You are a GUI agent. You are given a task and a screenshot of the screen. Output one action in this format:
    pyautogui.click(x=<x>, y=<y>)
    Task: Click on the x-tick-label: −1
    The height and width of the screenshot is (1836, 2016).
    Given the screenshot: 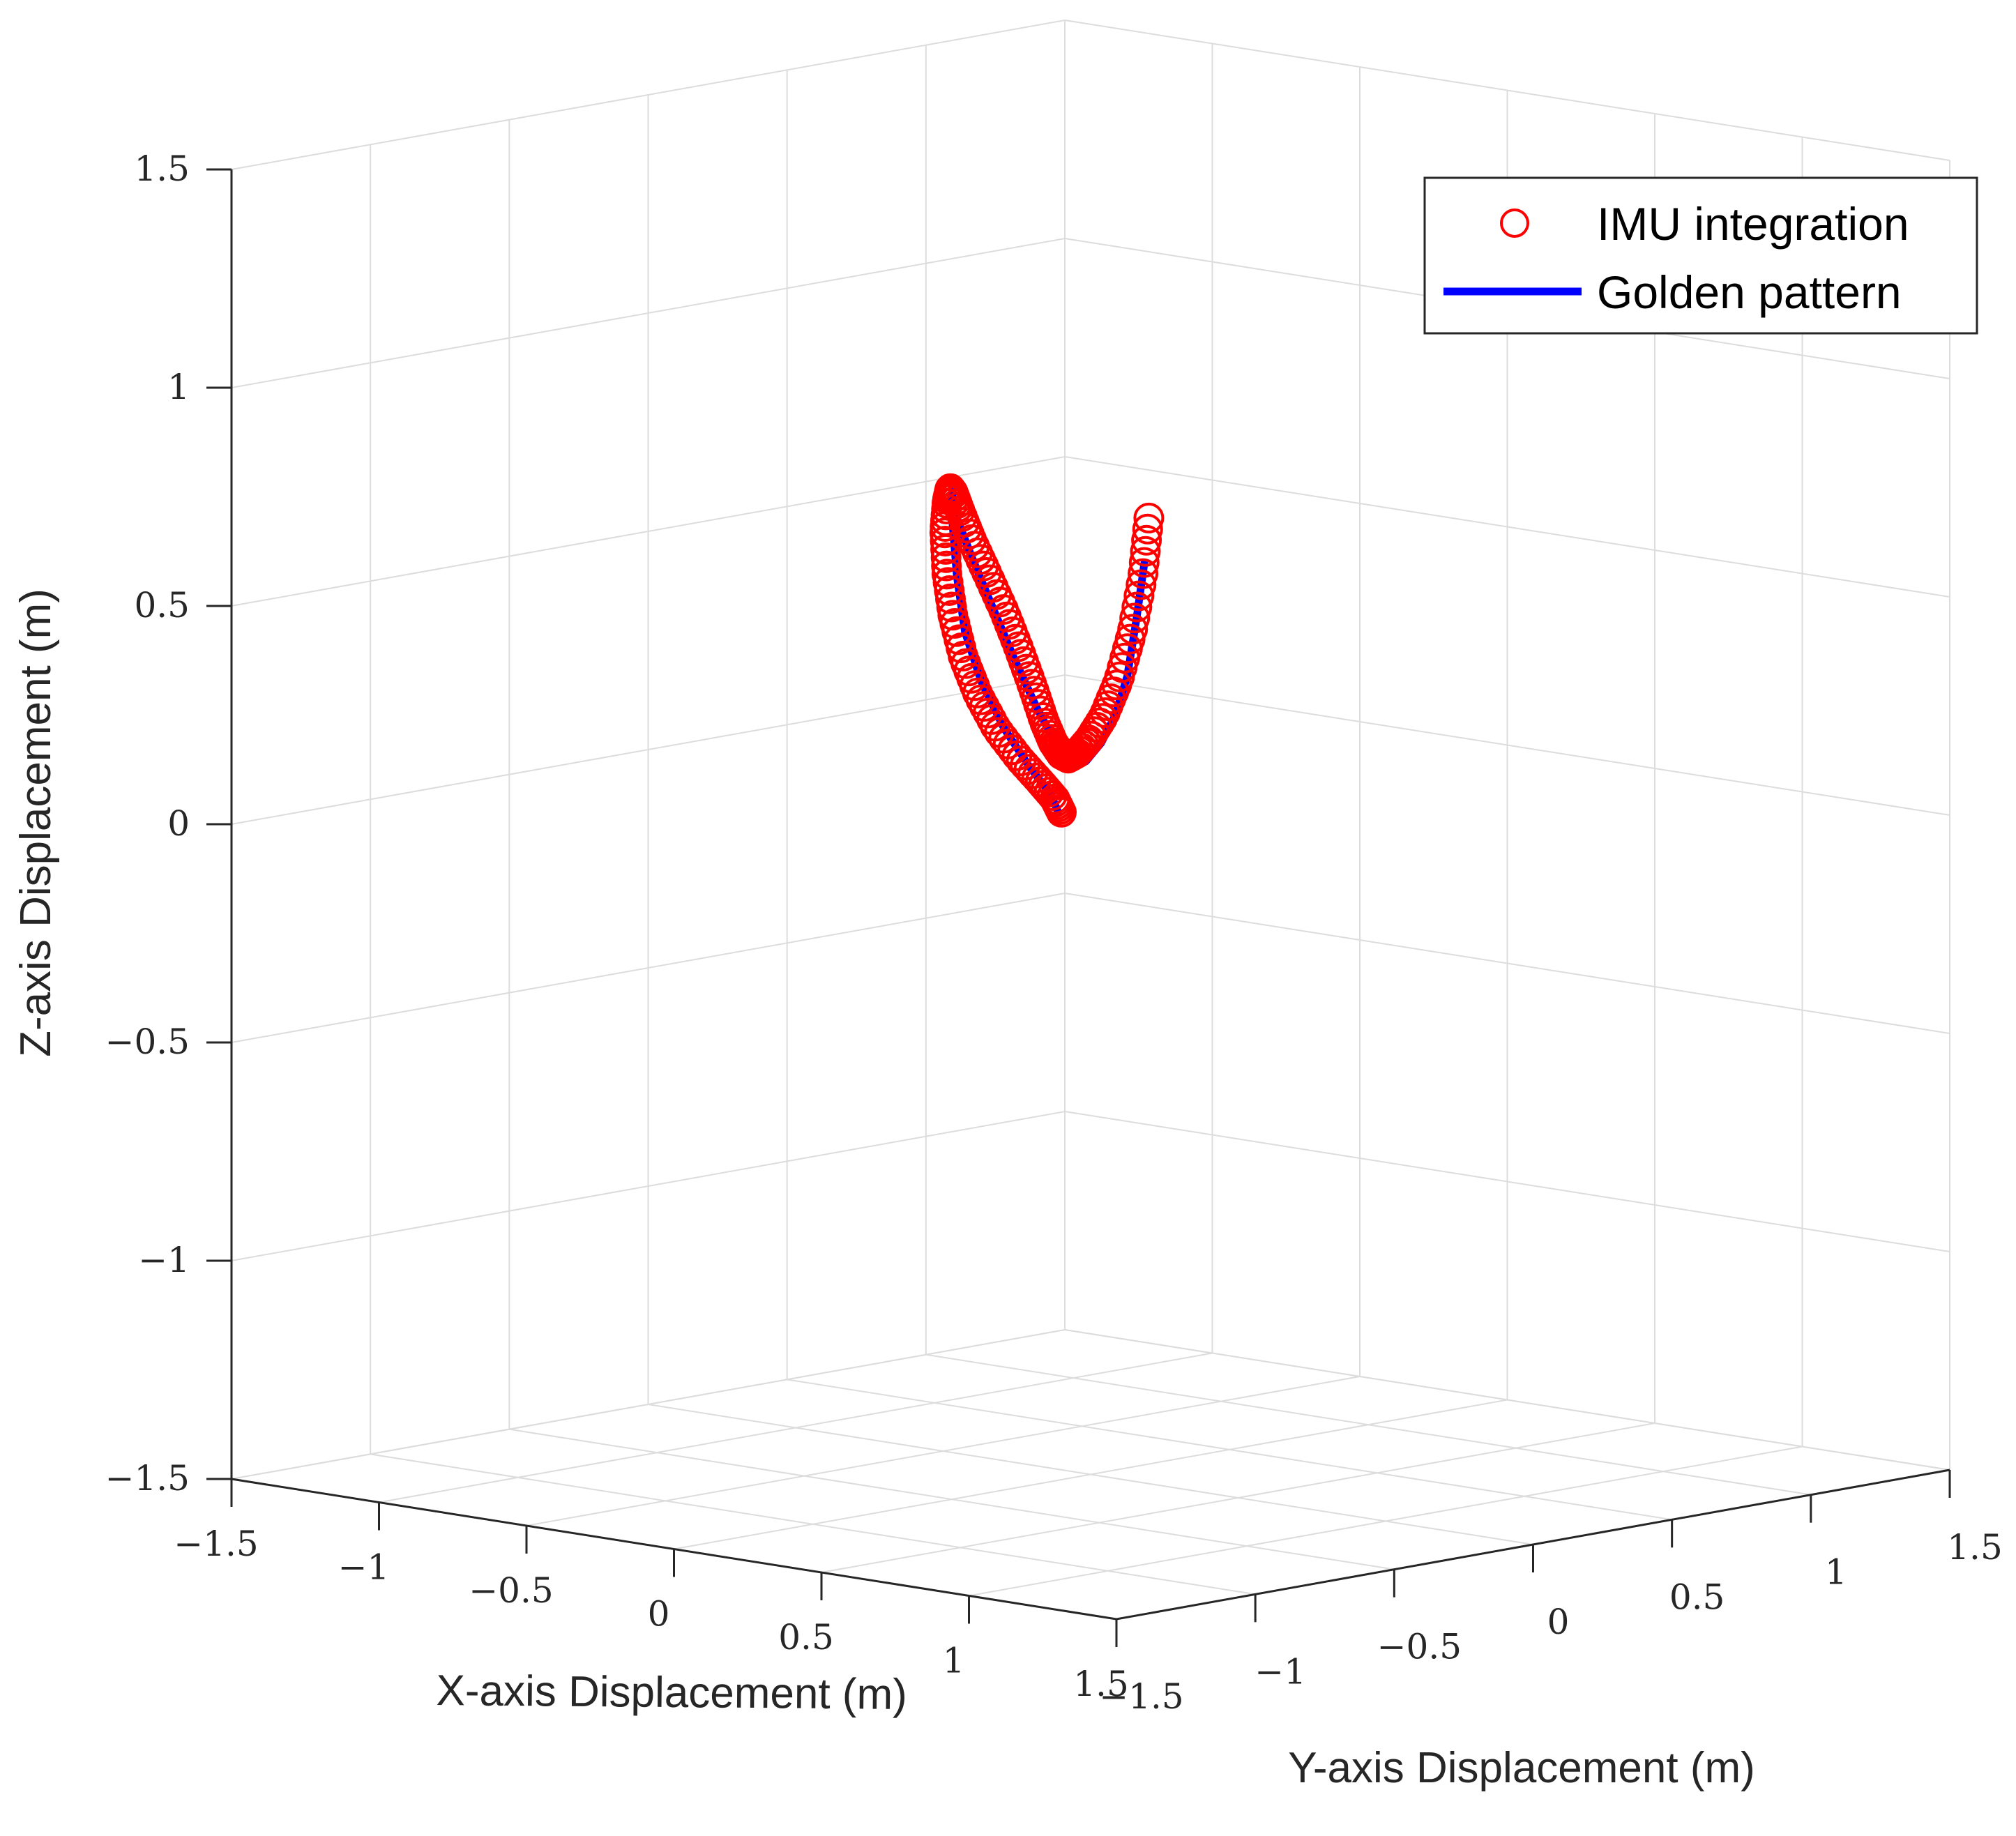 What is the action you would take?
    pyautogui.click(x=364, y=1568)
    